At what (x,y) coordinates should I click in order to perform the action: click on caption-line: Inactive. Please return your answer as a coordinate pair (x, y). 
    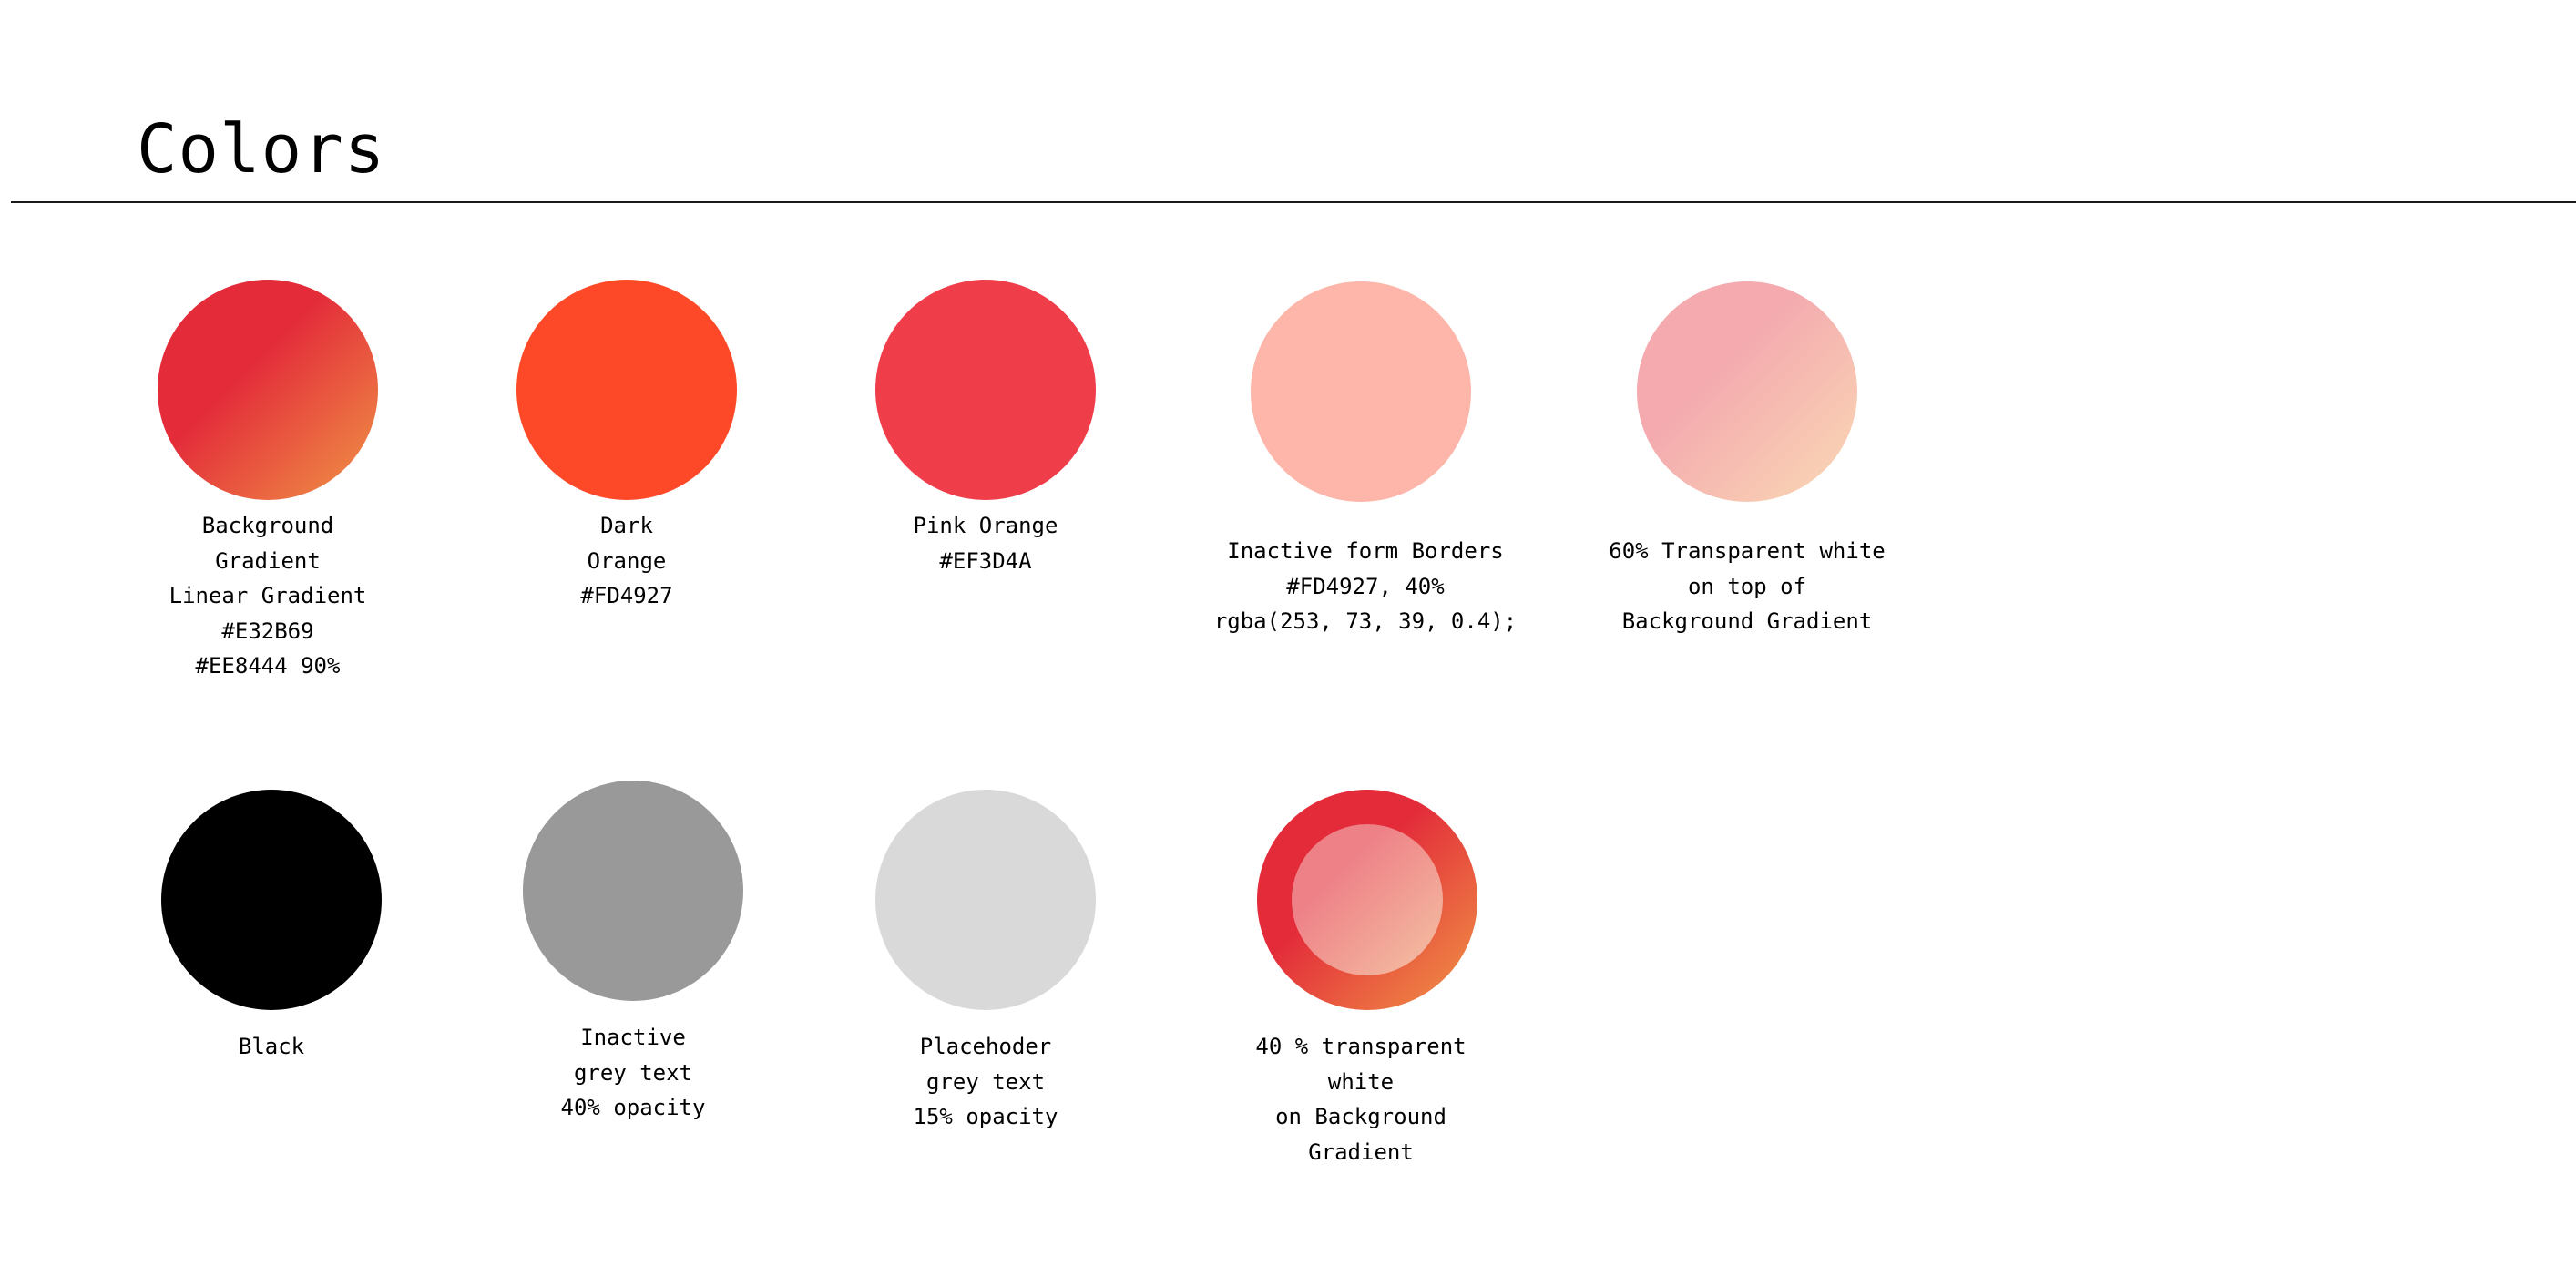
    Looking at the image, I should click on (633, 1037).